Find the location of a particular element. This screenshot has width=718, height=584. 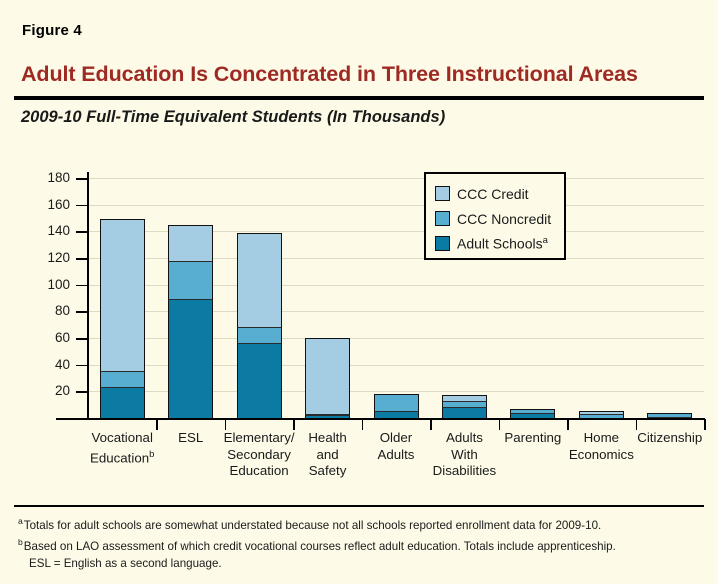

x-axis-label-line: Home is located at coordinates (601, 437).